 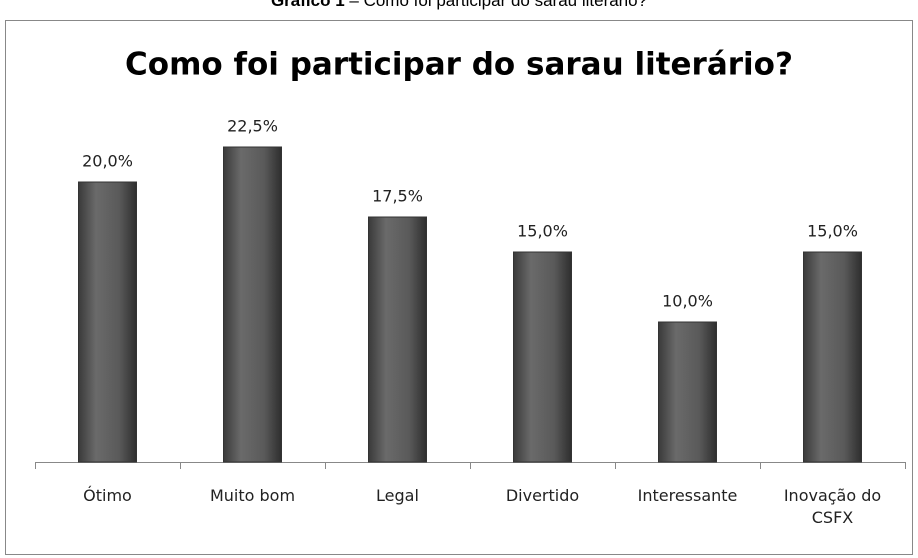 What do you see at coordinates (107, 161) in the screenshot?
I see `data-label: 20,0%` at bounding box center [107, 161].